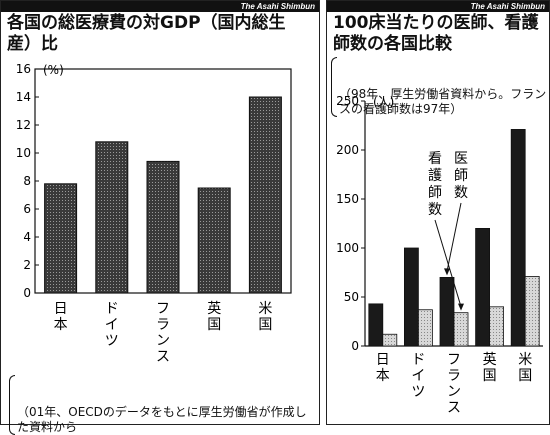 This screenshot has width=550, height=435. Describe the element at coordinates (27, 181) in the screenshot. I see `y-tick-label: 8` at that location.